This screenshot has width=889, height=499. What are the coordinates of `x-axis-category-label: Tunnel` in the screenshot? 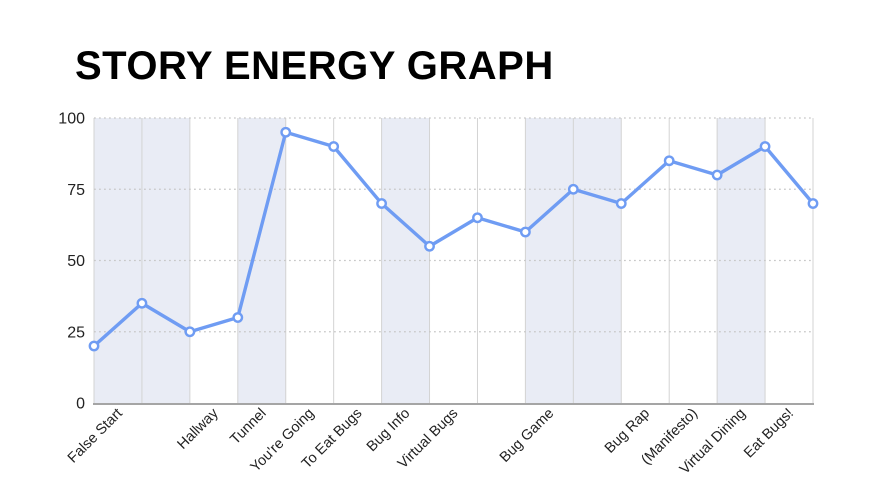 It's located at (248, 427).